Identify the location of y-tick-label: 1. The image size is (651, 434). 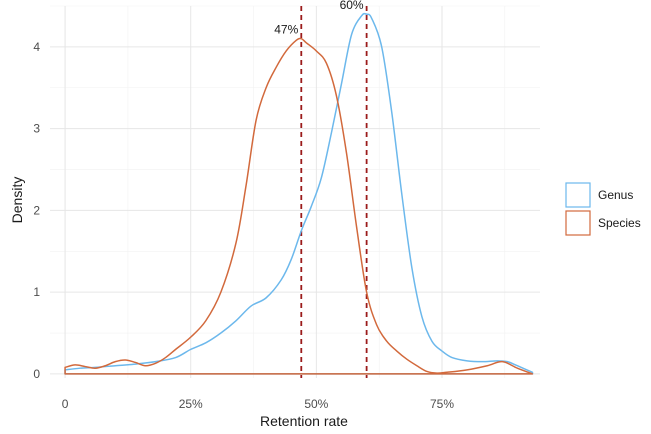
(36, 292).